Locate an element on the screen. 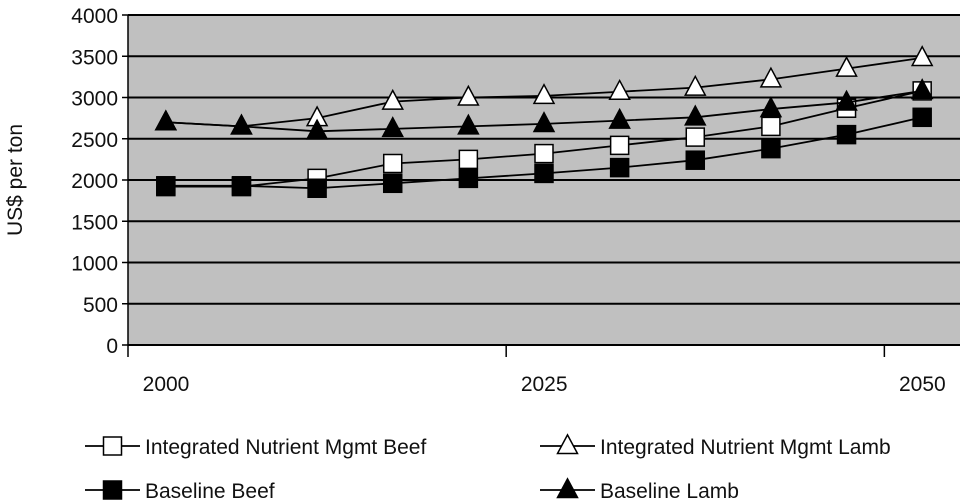 The image size is (960, 503). legend-label: Baseline Beef is located at coordinates (210, 491).